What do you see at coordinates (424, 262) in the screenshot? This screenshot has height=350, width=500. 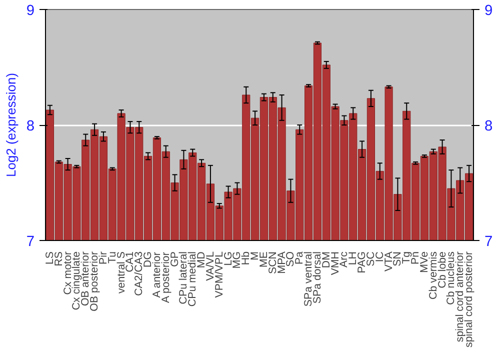 I see `x-tick-label: MVe` at bounding box center [424, 262].